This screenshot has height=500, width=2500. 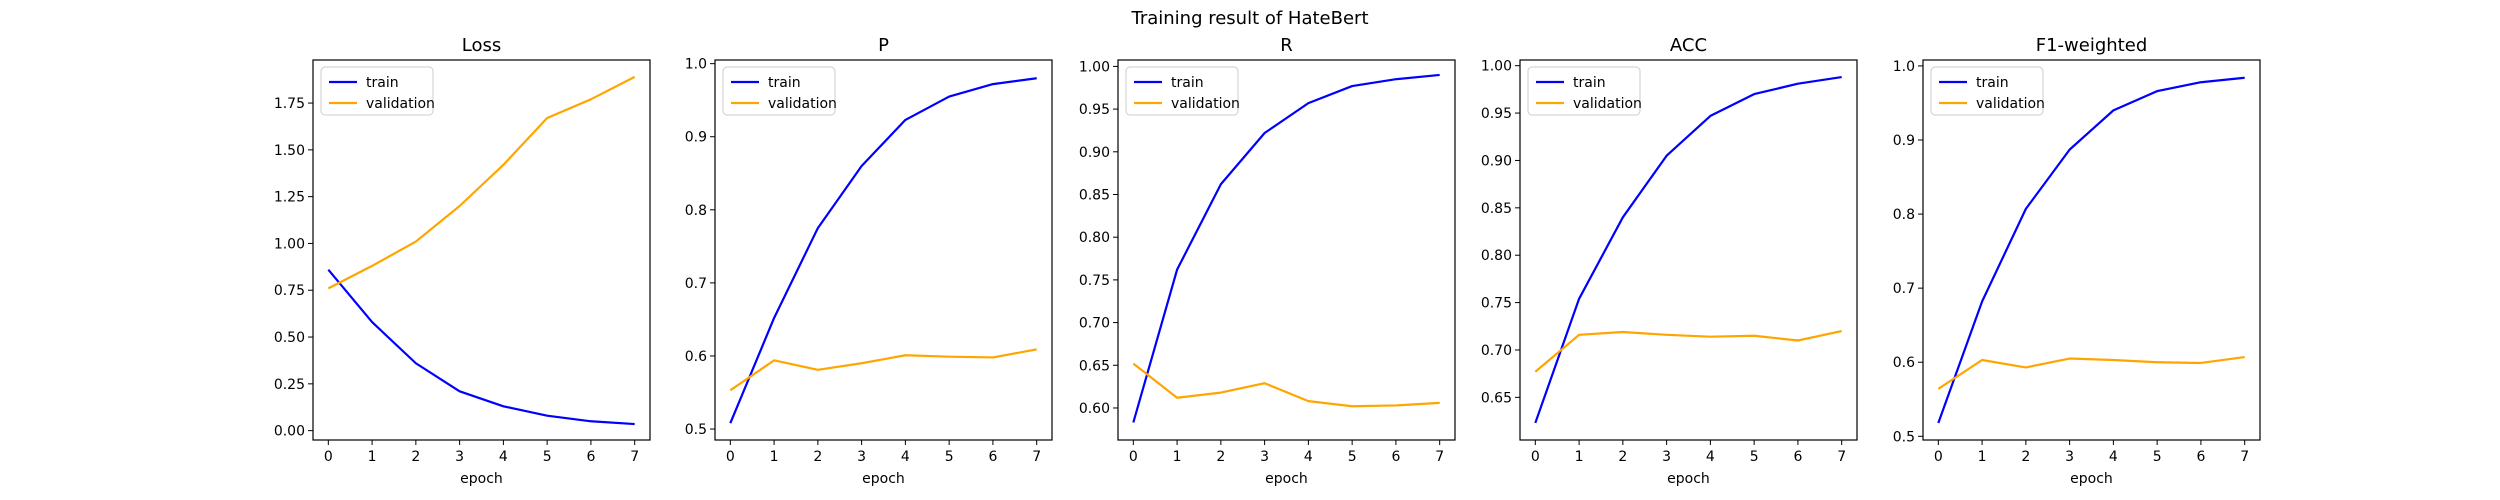 I want to click on subplot-title: Loss, so click(x=481, y=45).